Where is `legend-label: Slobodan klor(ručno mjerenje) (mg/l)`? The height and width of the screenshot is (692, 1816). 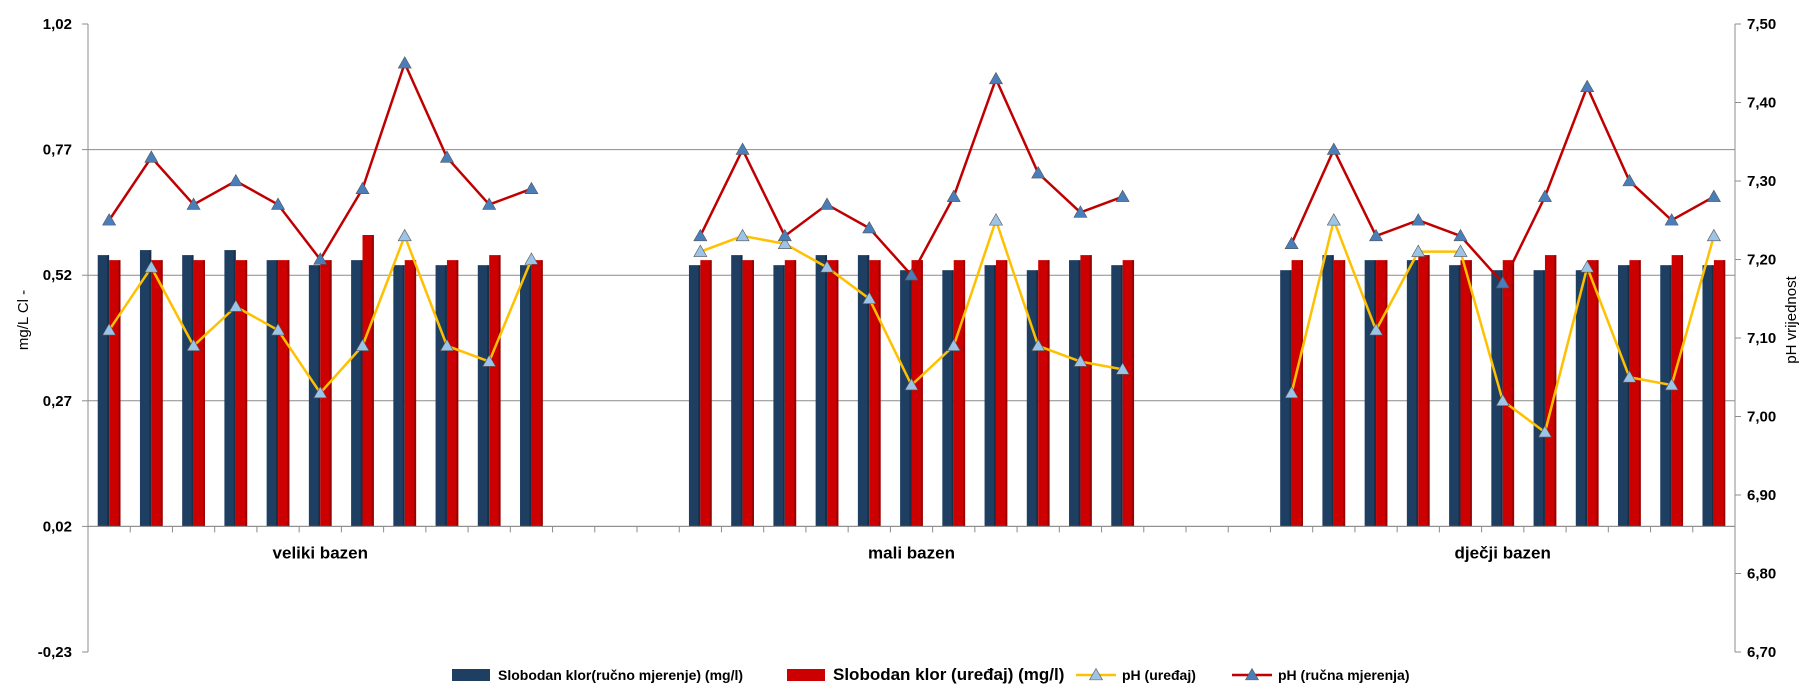
legend-label: Slobodan klor(ručno mjerenje) (mg/l) is located at coordinates (620, 675).